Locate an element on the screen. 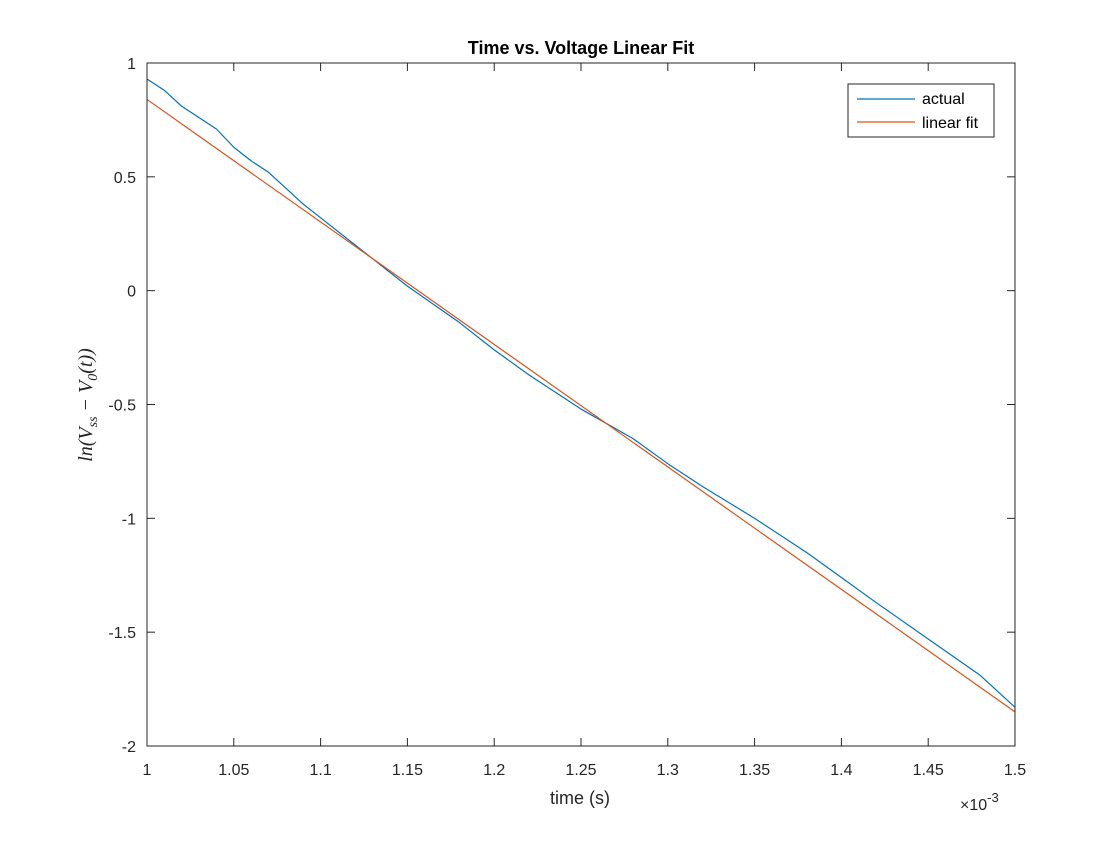 Image resolution: width=1120 pixels, height=845 pixels. x-tick-label: 1.3 is located at coordinates (668, 770).